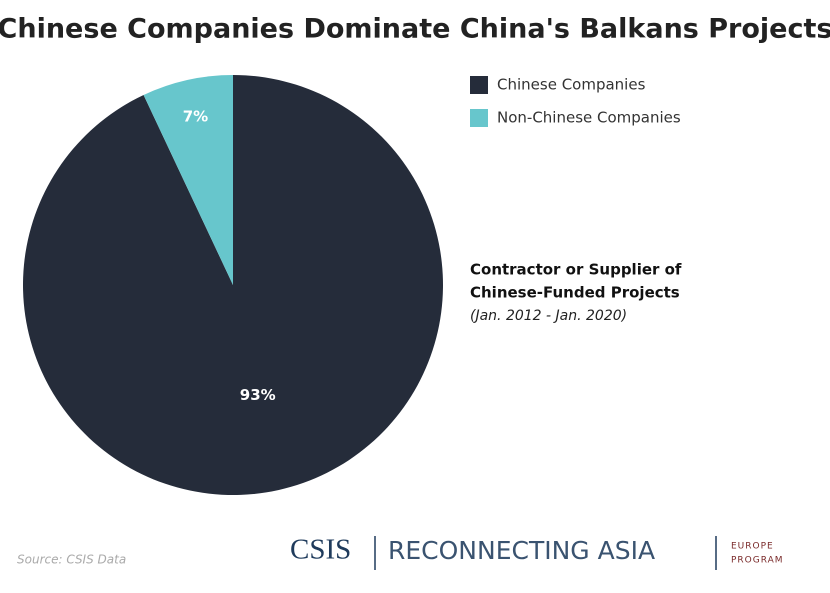 This screenshot has height=593, width=830. I want to click on legend-label: Chinese Companies, so click(571, 85).